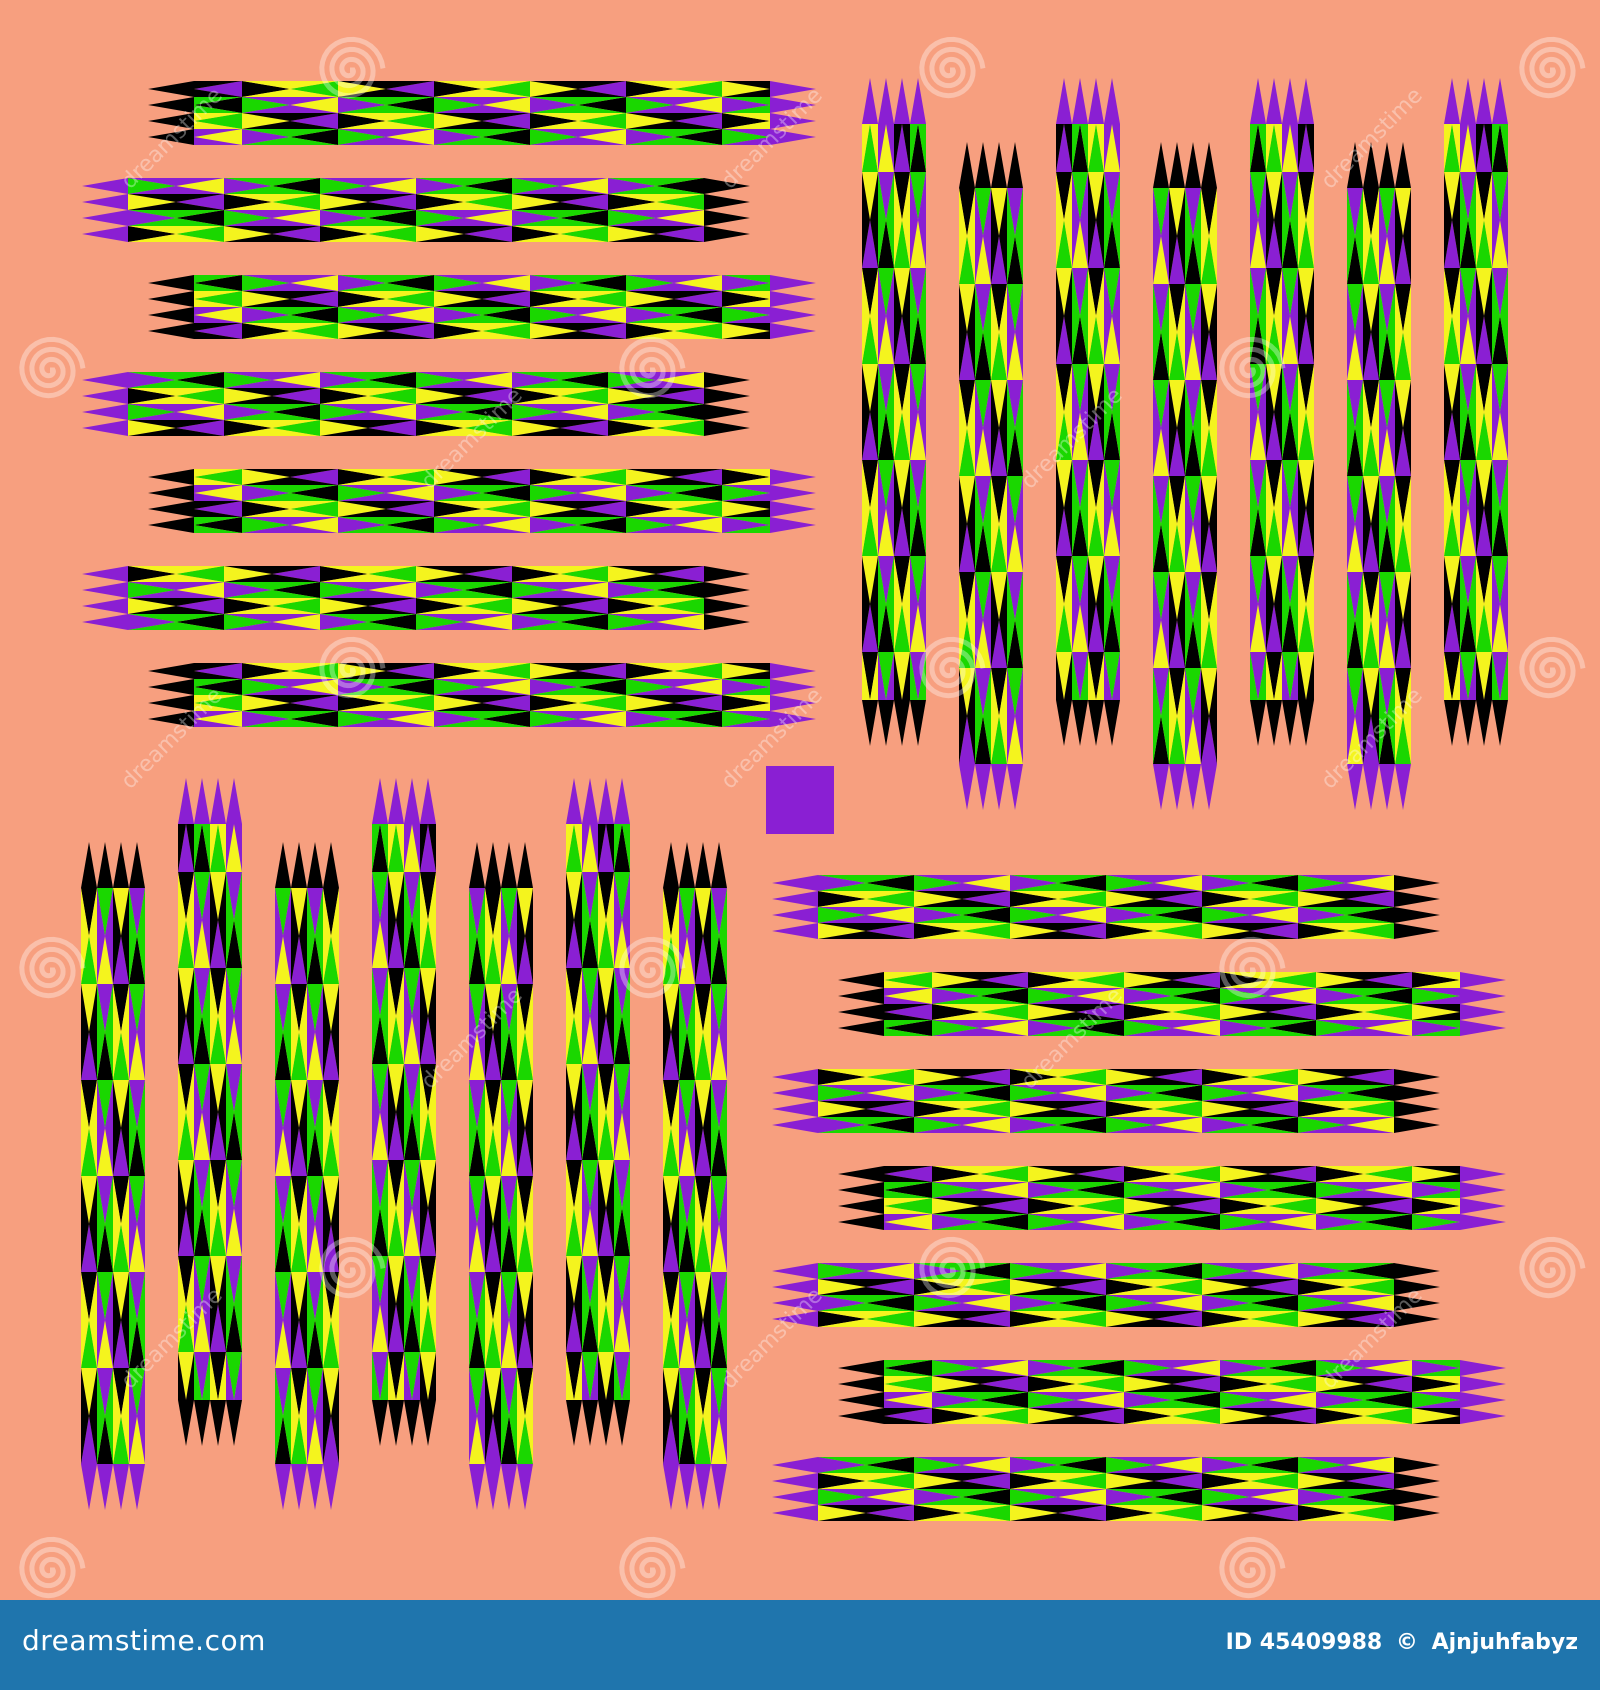 Image resolution: width=1600 pixels, height=1690 pixels. I want to click on image-id-credit: ID 45409988 © Ajnjuhfabyz, so click(1402, 1642).